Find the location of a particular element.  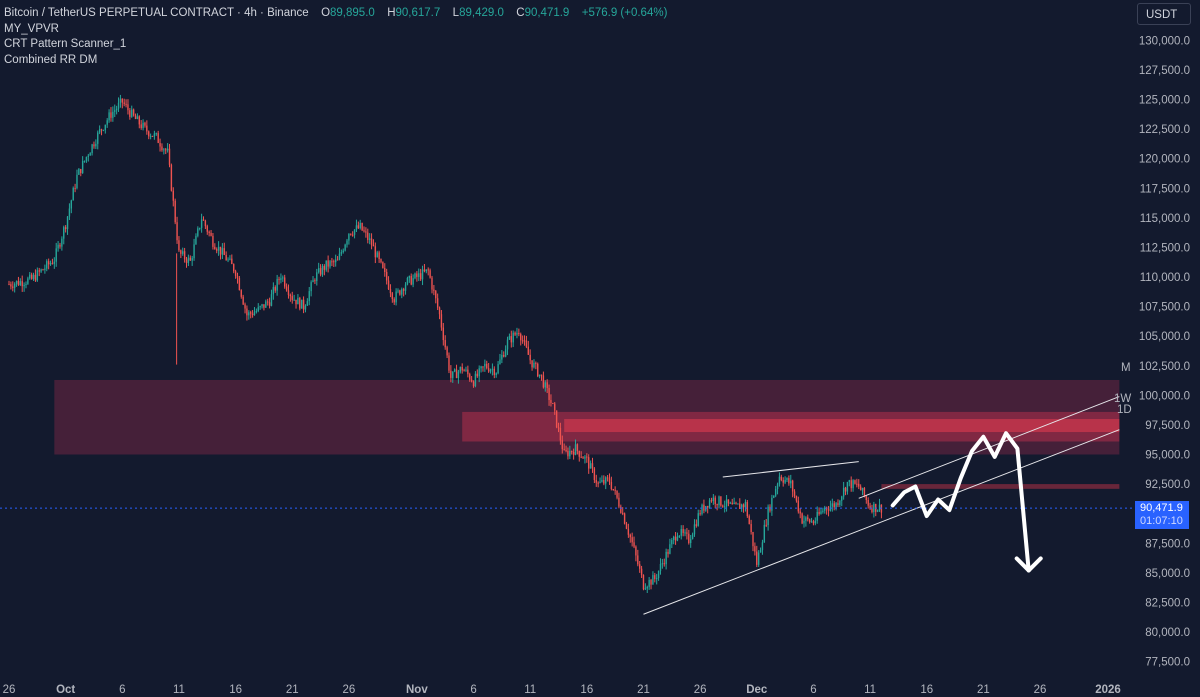

time-tick-label: 2026 is located at coordinates (1108, 690).